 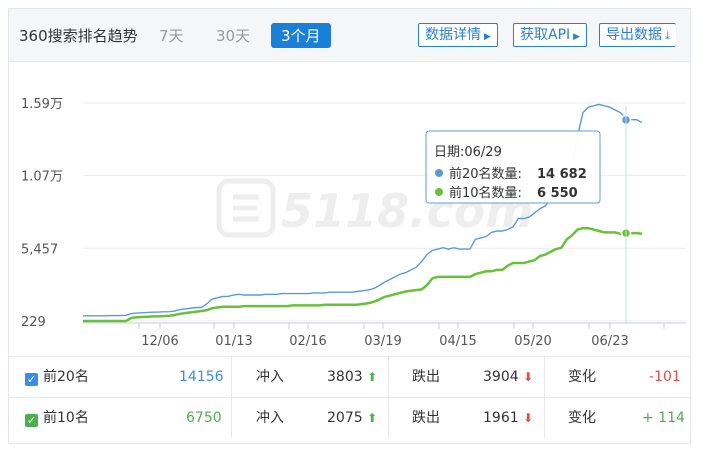 What do you see at coordinates (545, 35) in the screenshot?
I see `get-api-label: 获取API` at bounding box center [545, 35].